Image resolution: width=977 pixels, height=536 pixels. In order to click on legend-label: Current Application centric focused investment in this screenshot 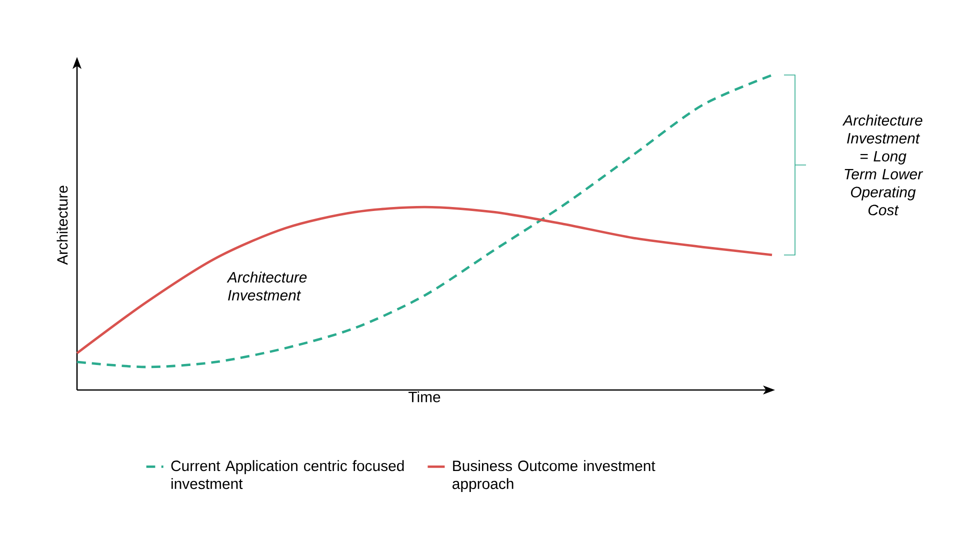, I will do `click(287, 475)`.